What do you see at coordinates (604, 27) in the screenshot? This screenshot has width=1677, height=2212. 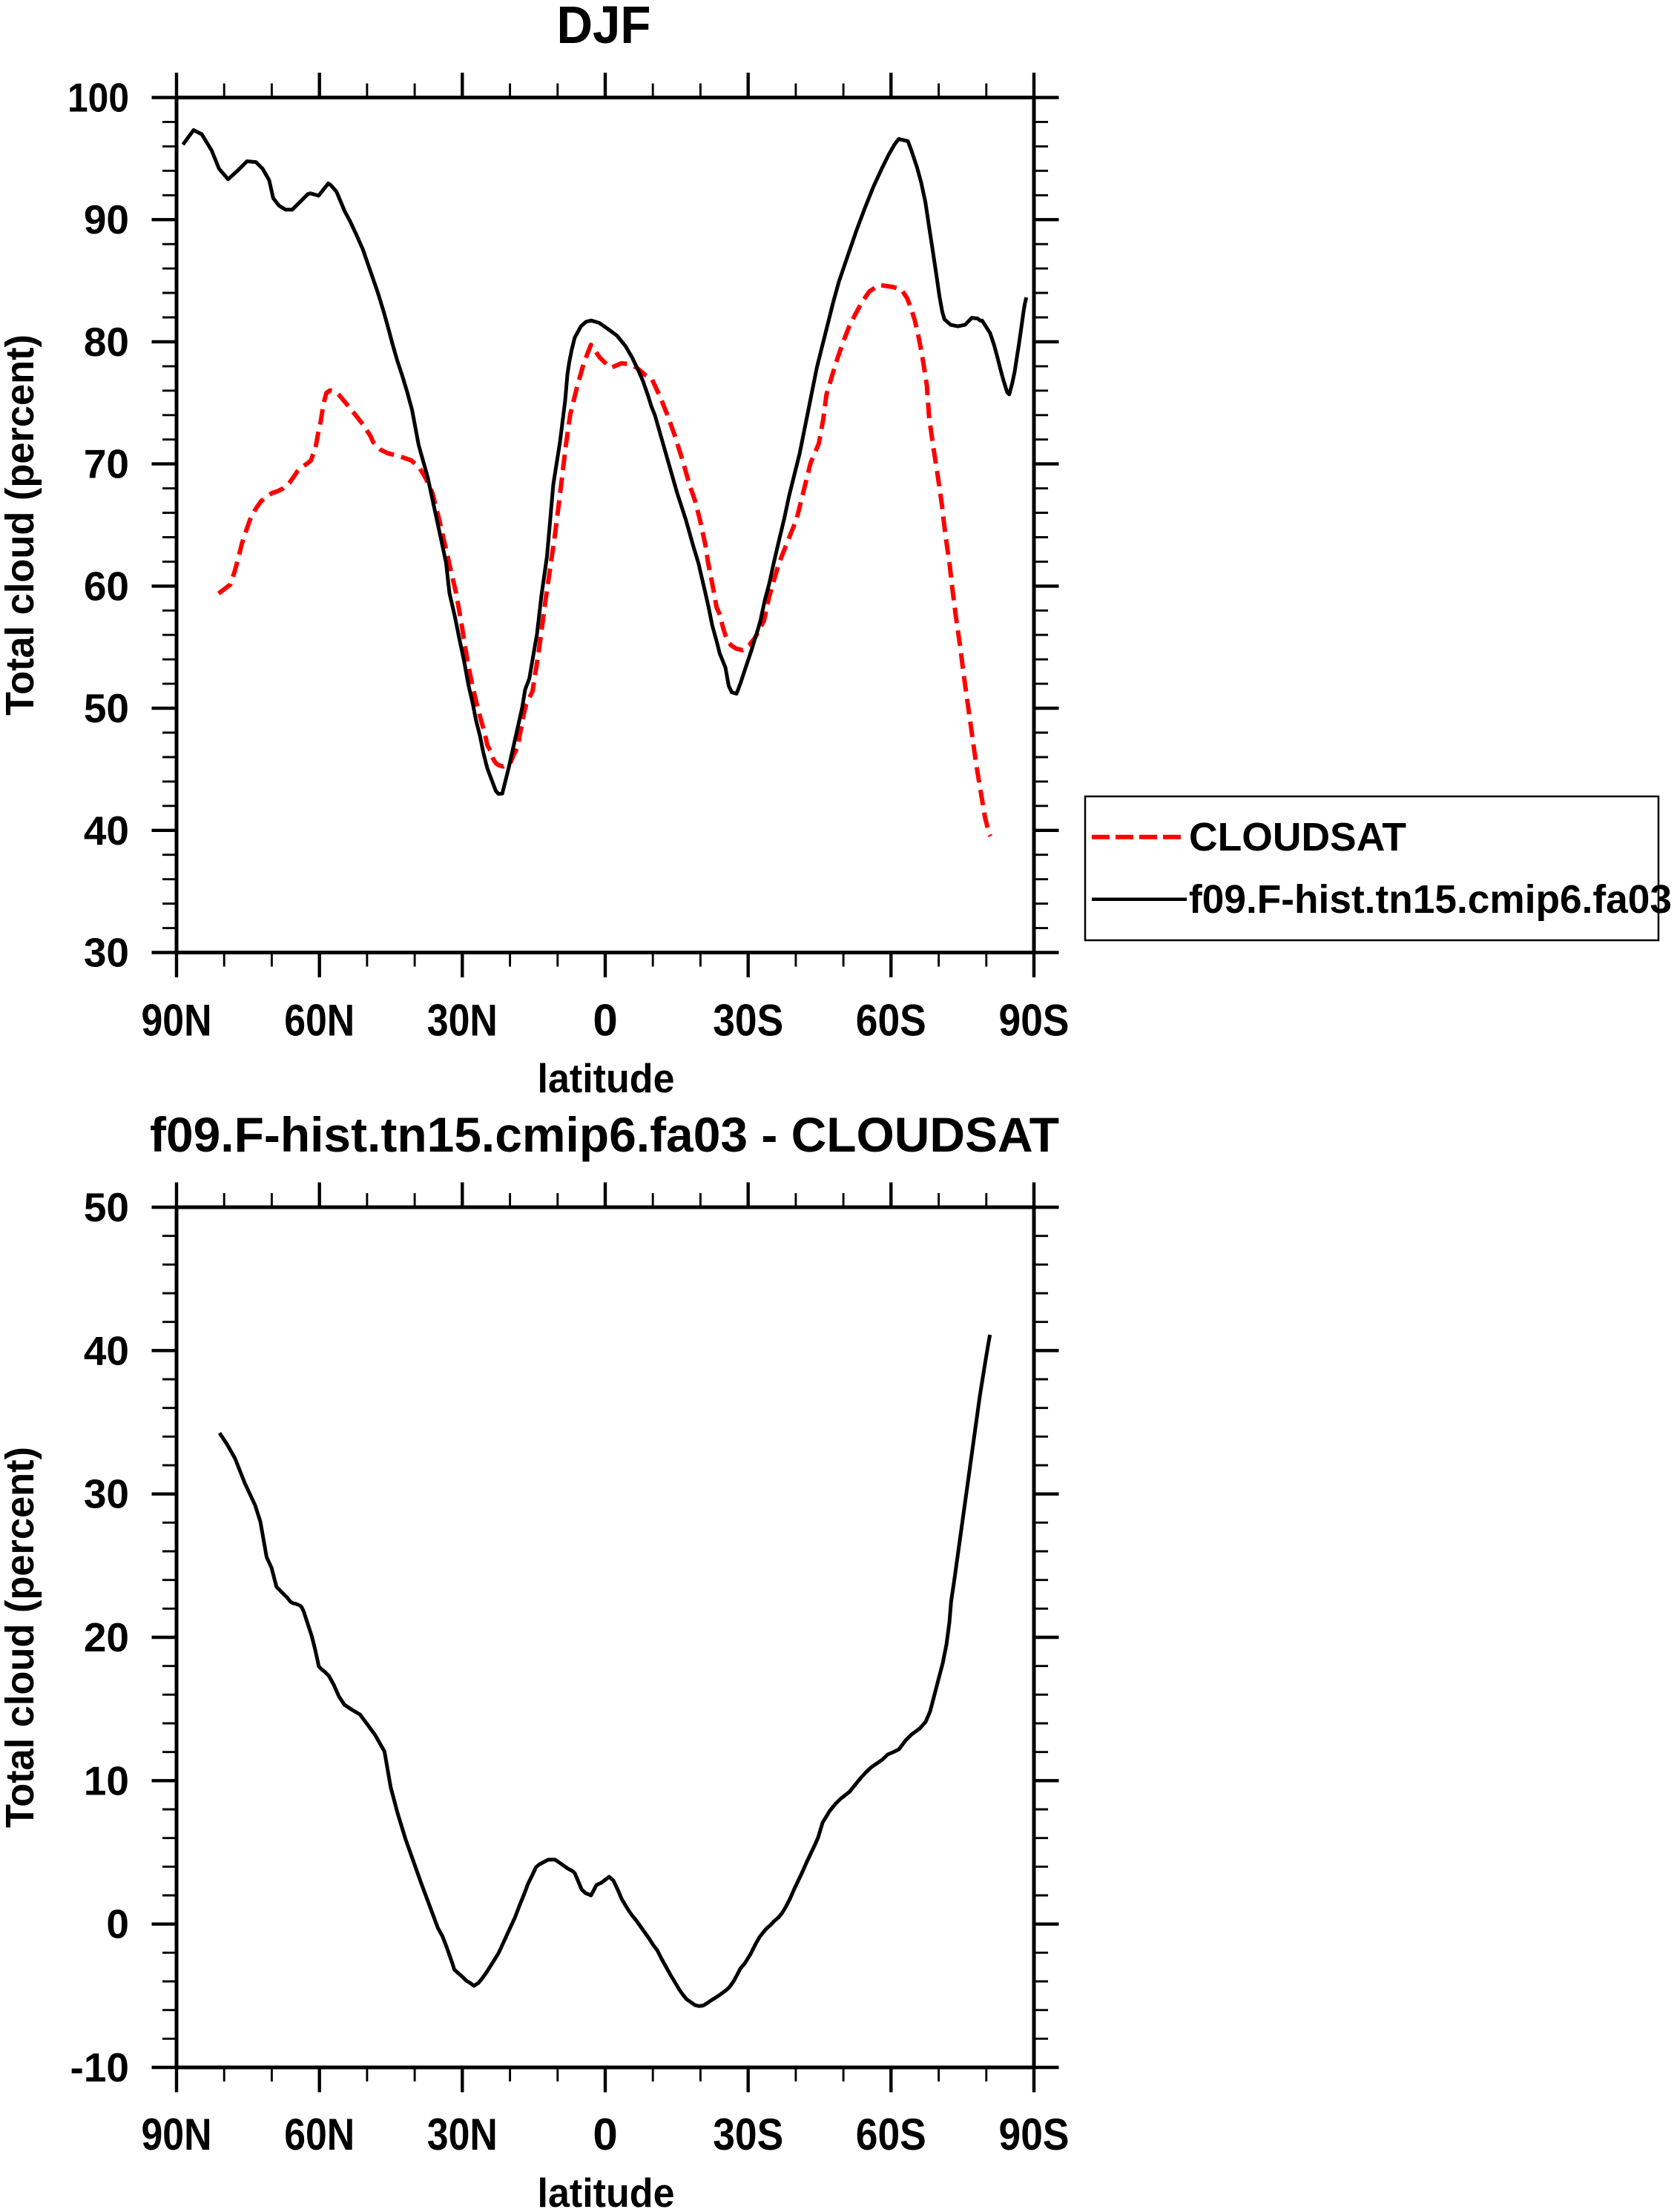 I see `svg-text: DJF` at bounding box center [604, 27].